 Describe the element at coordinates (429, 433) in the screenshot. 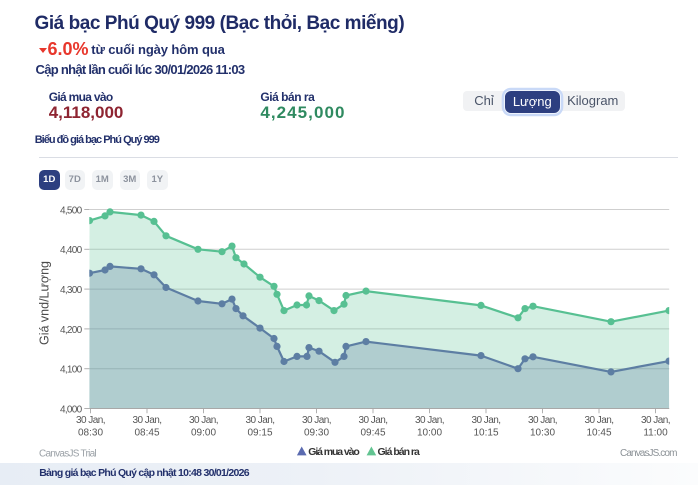

I see `svg-text: 10:00` at that location.